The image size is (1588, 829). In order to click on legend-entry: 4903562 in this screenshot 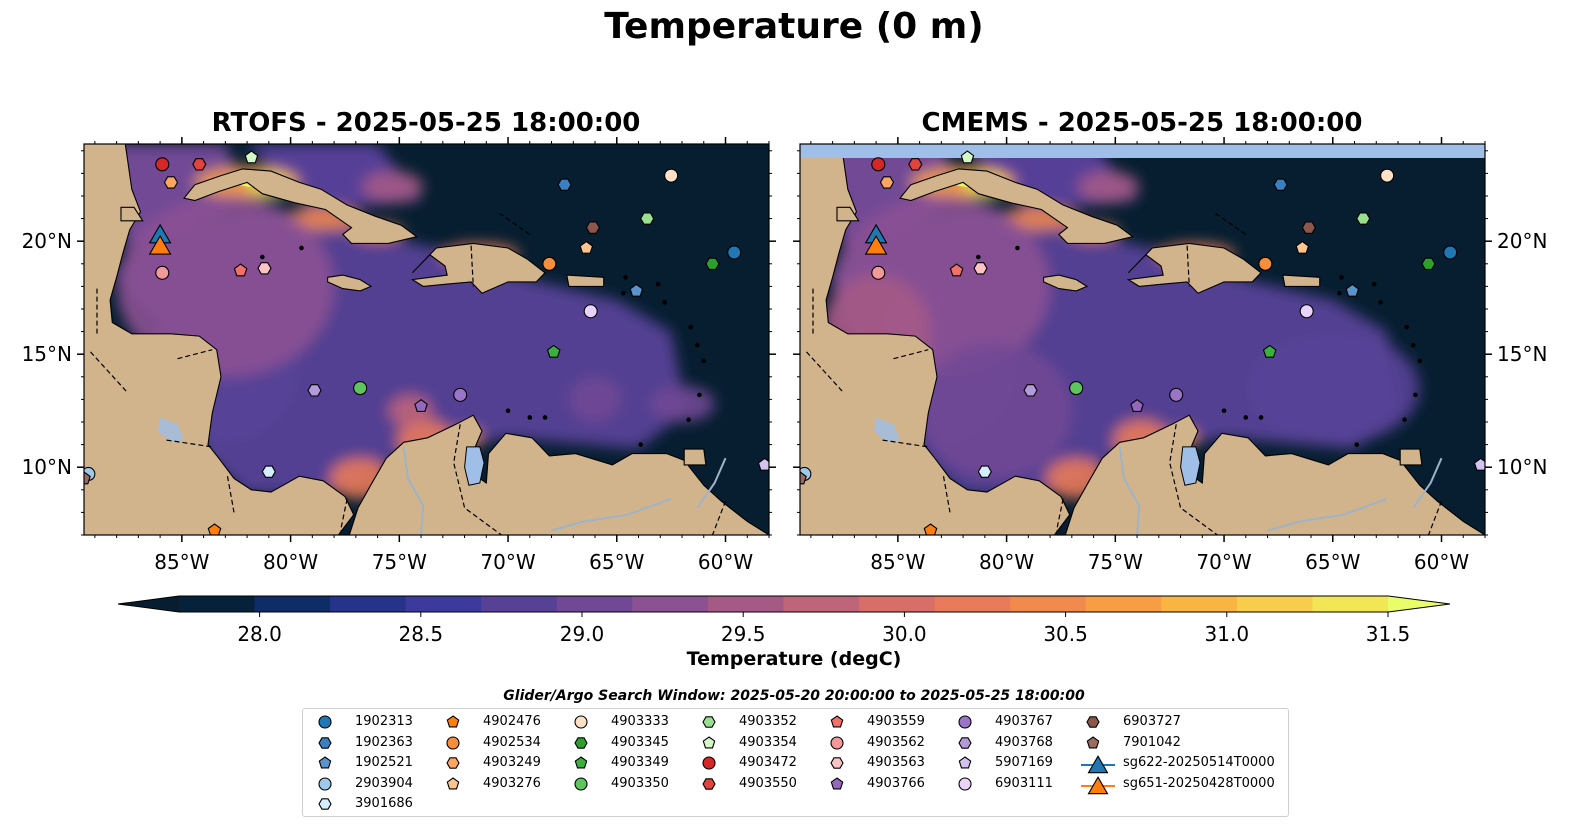, I will do `click(883, 743)`.